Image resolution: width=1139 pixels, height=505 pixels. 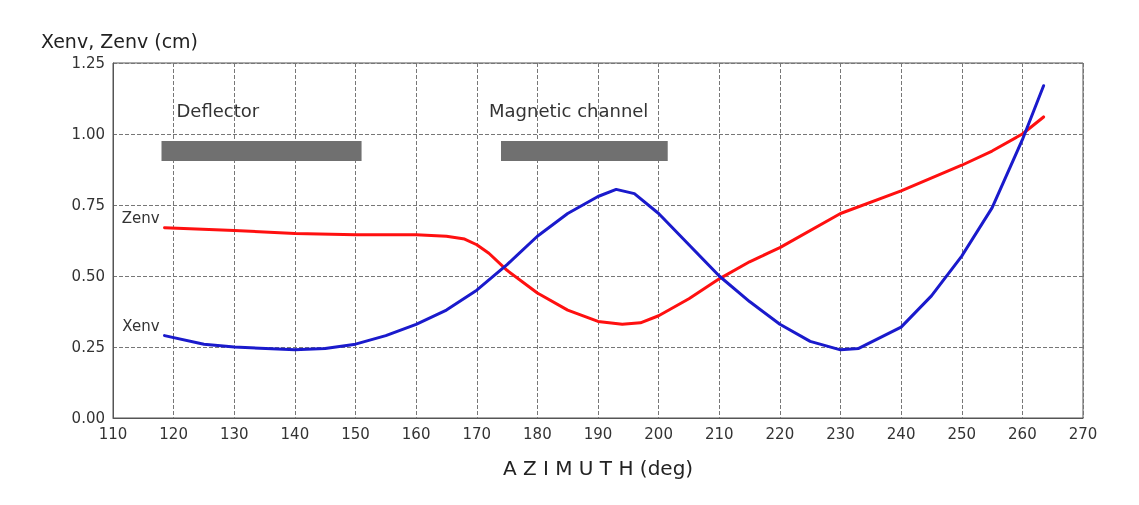 I want to click on y-axis-title: Xenv, Zenv (cm), so click(x=120, y=40).